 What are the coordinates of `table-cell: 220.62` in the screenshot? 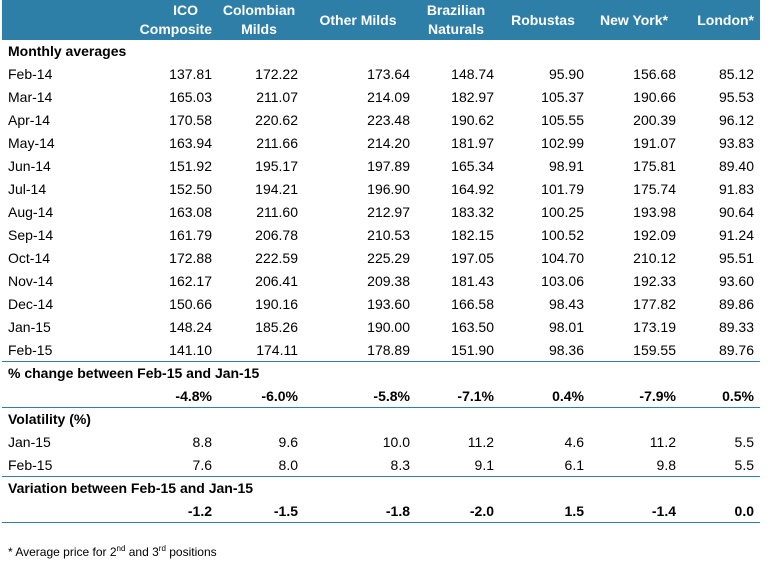 It's located at (276, 119).